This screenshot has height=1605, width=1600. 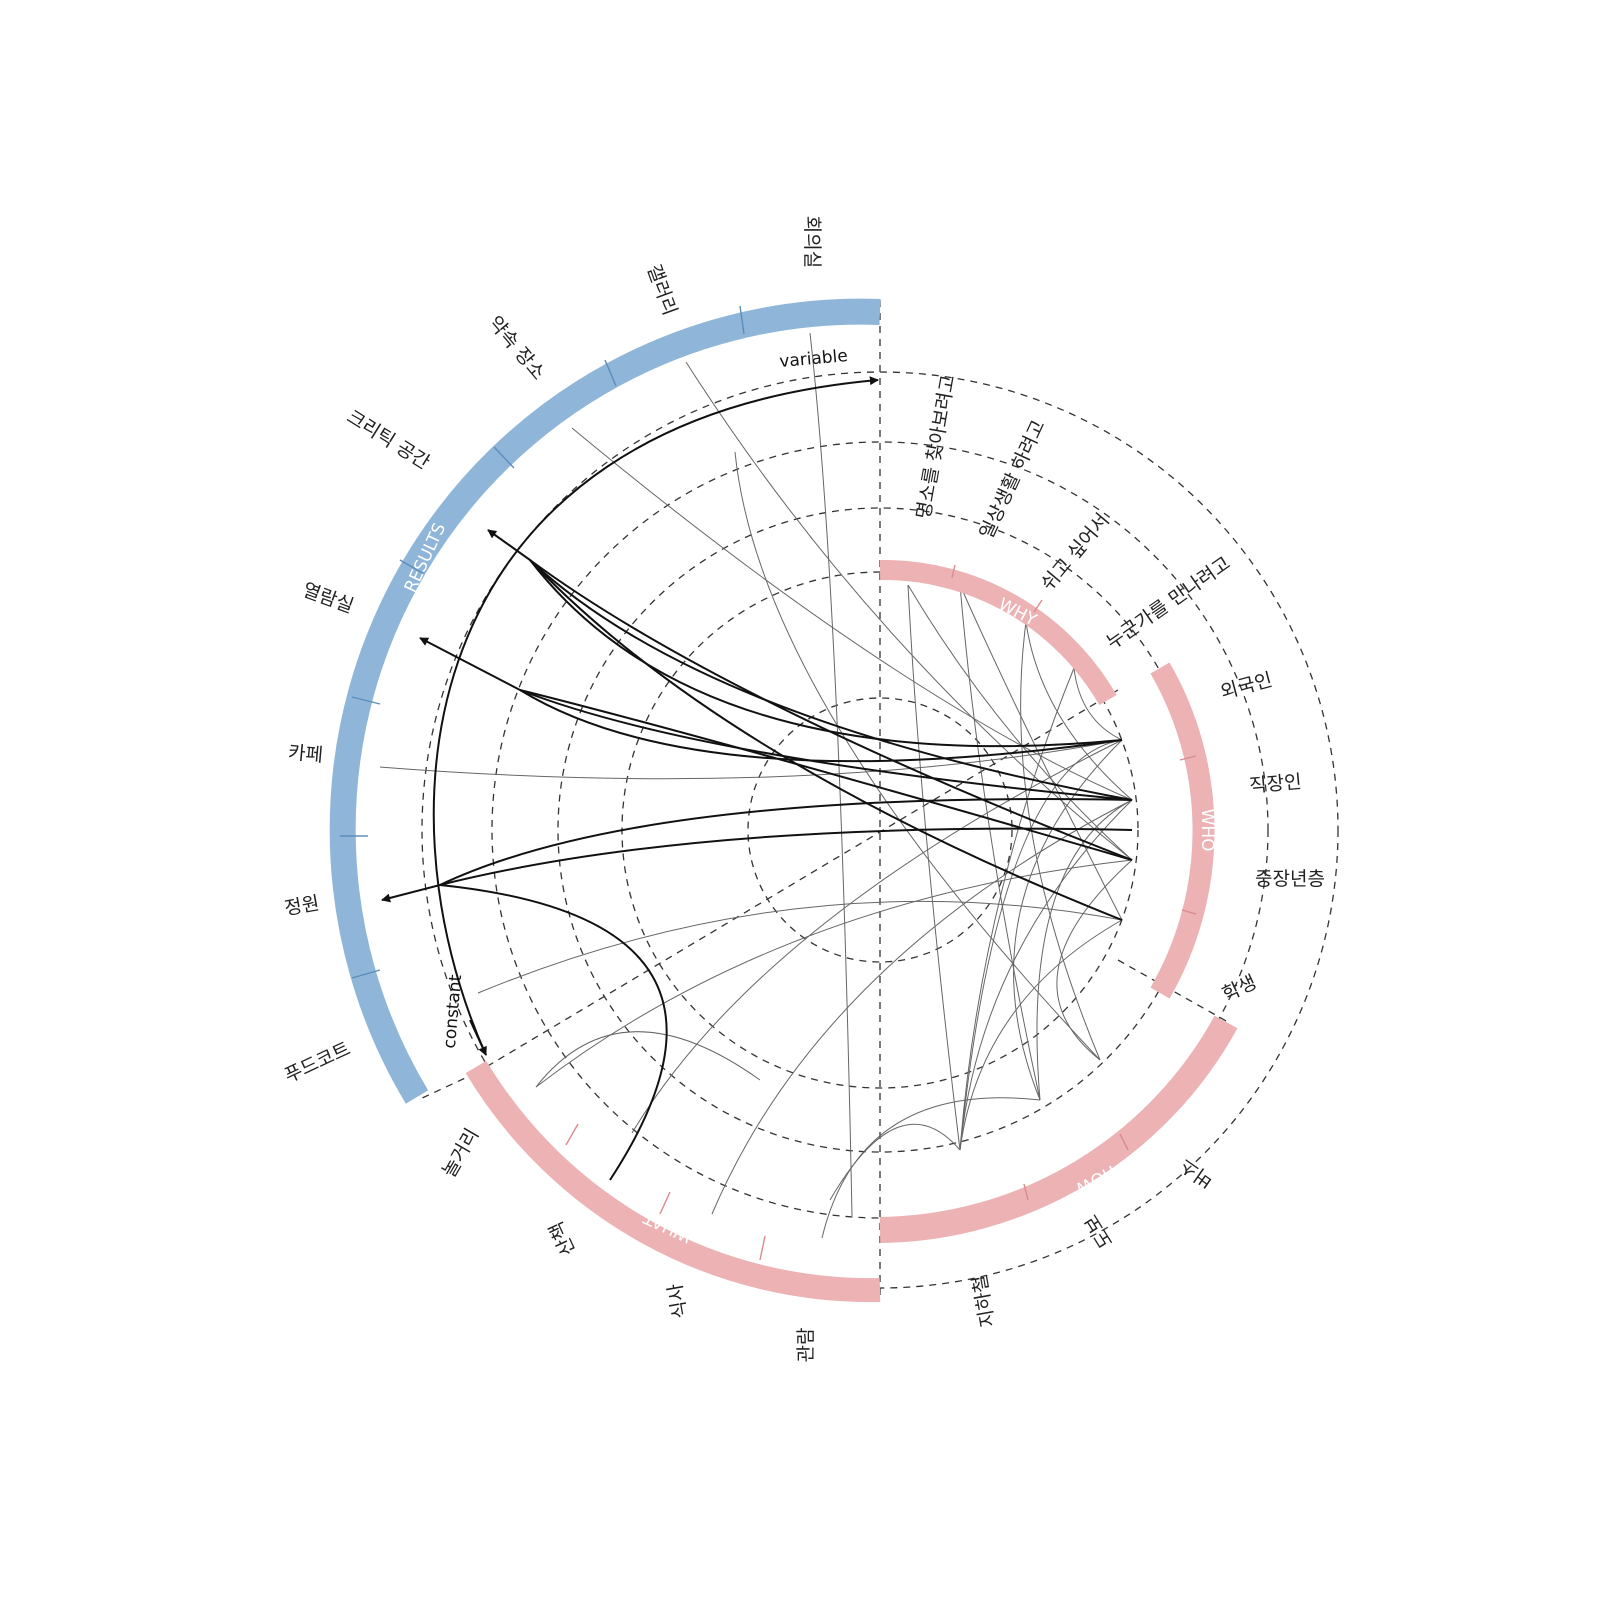 I want to click on how-segment, so click(x=1058, y=1129).